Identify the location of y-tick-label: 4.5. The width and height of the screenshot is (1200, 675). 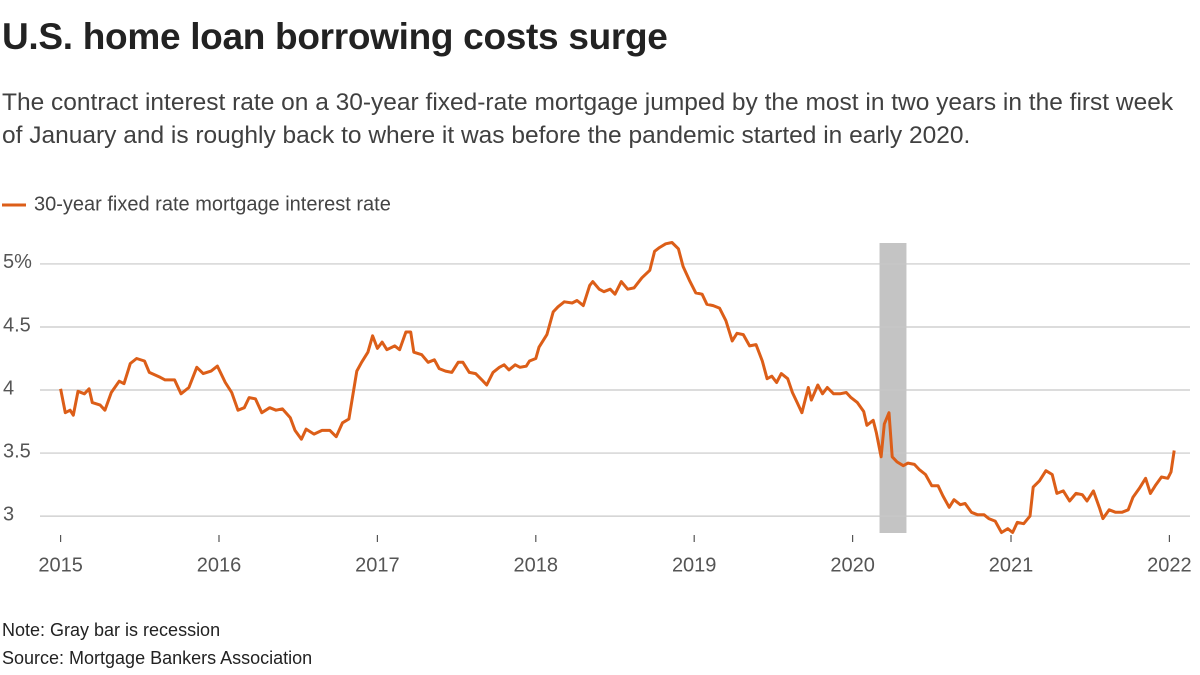
(17, 325).